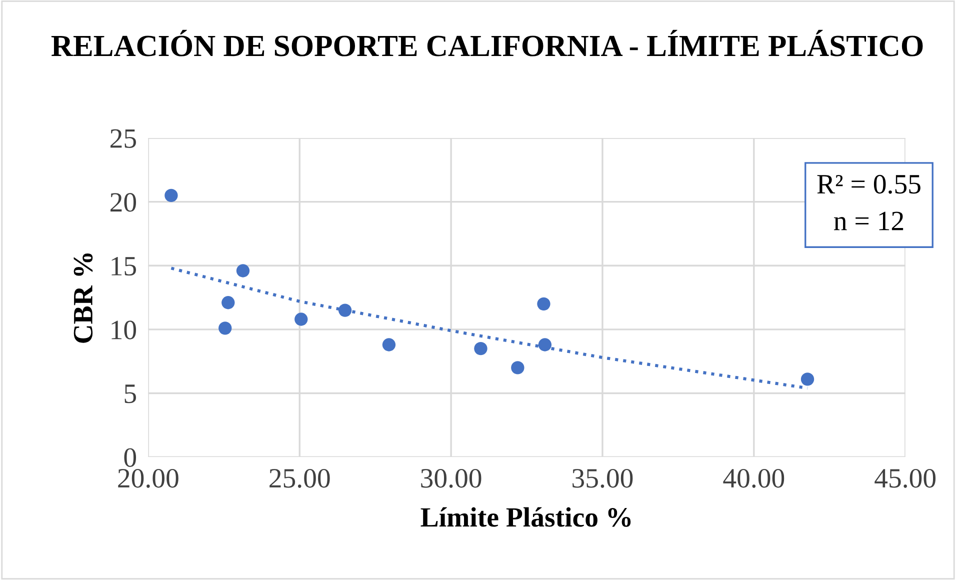 The image size is (956, 580). I want to click on x-tick-label: 45.00, so click(905, 478).